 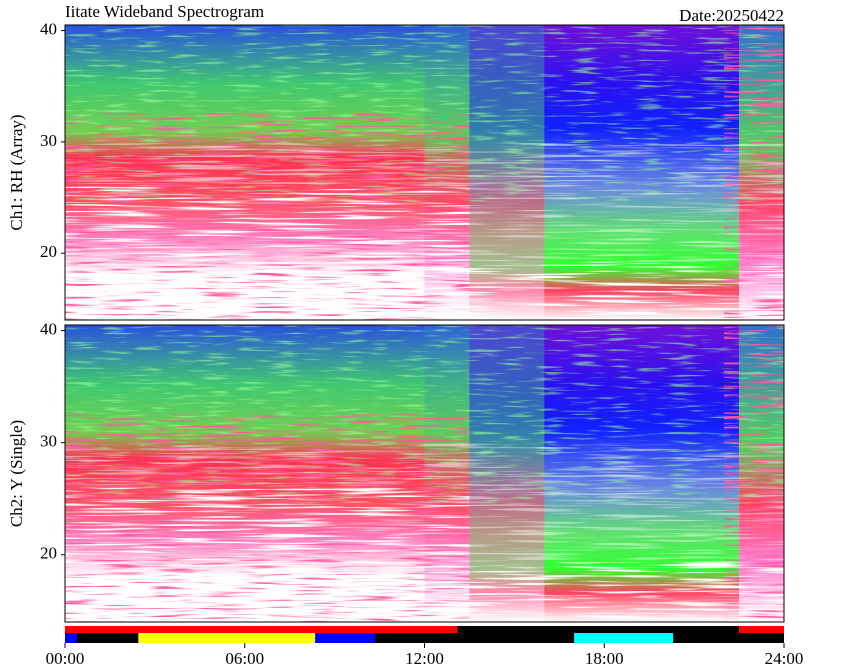 I want to click on y-axis-label: Ch2: Y (Single), so click(x=16, y=473).